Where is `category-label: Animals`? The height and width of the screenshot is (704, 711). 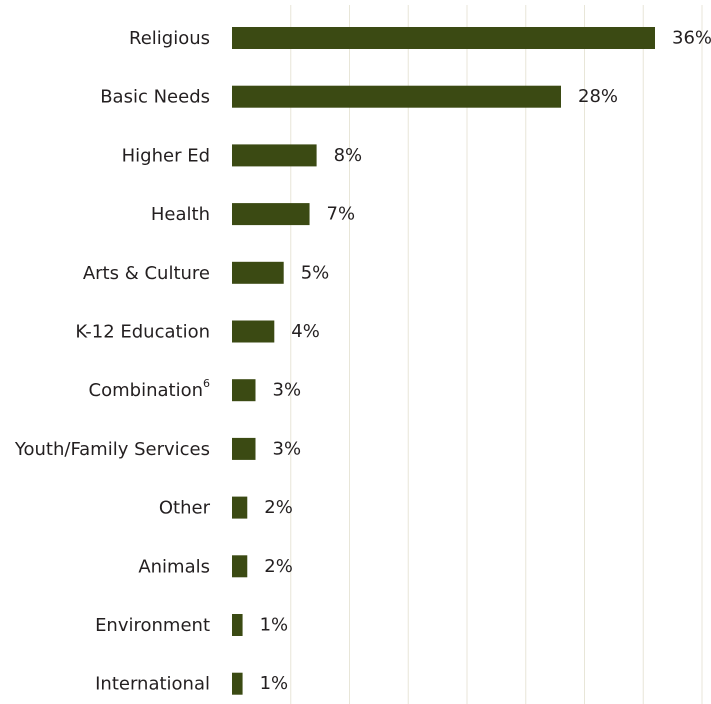 category-label: Animals is located at coordinates (174, 566).